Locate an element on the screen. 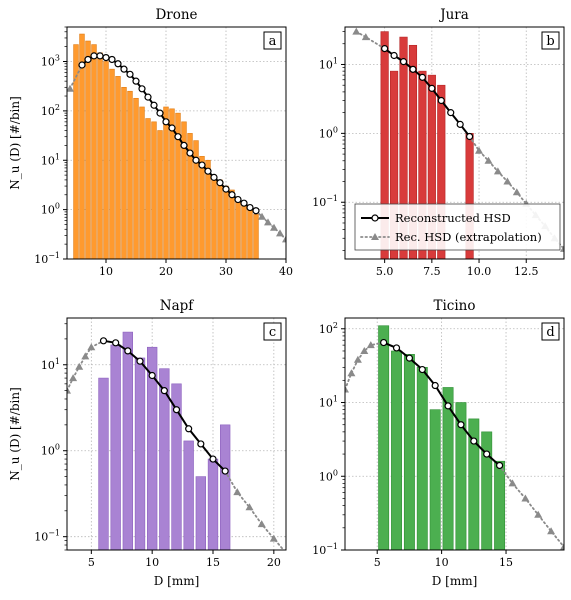  panel-title: Napf is located at coordinates (177, 306).